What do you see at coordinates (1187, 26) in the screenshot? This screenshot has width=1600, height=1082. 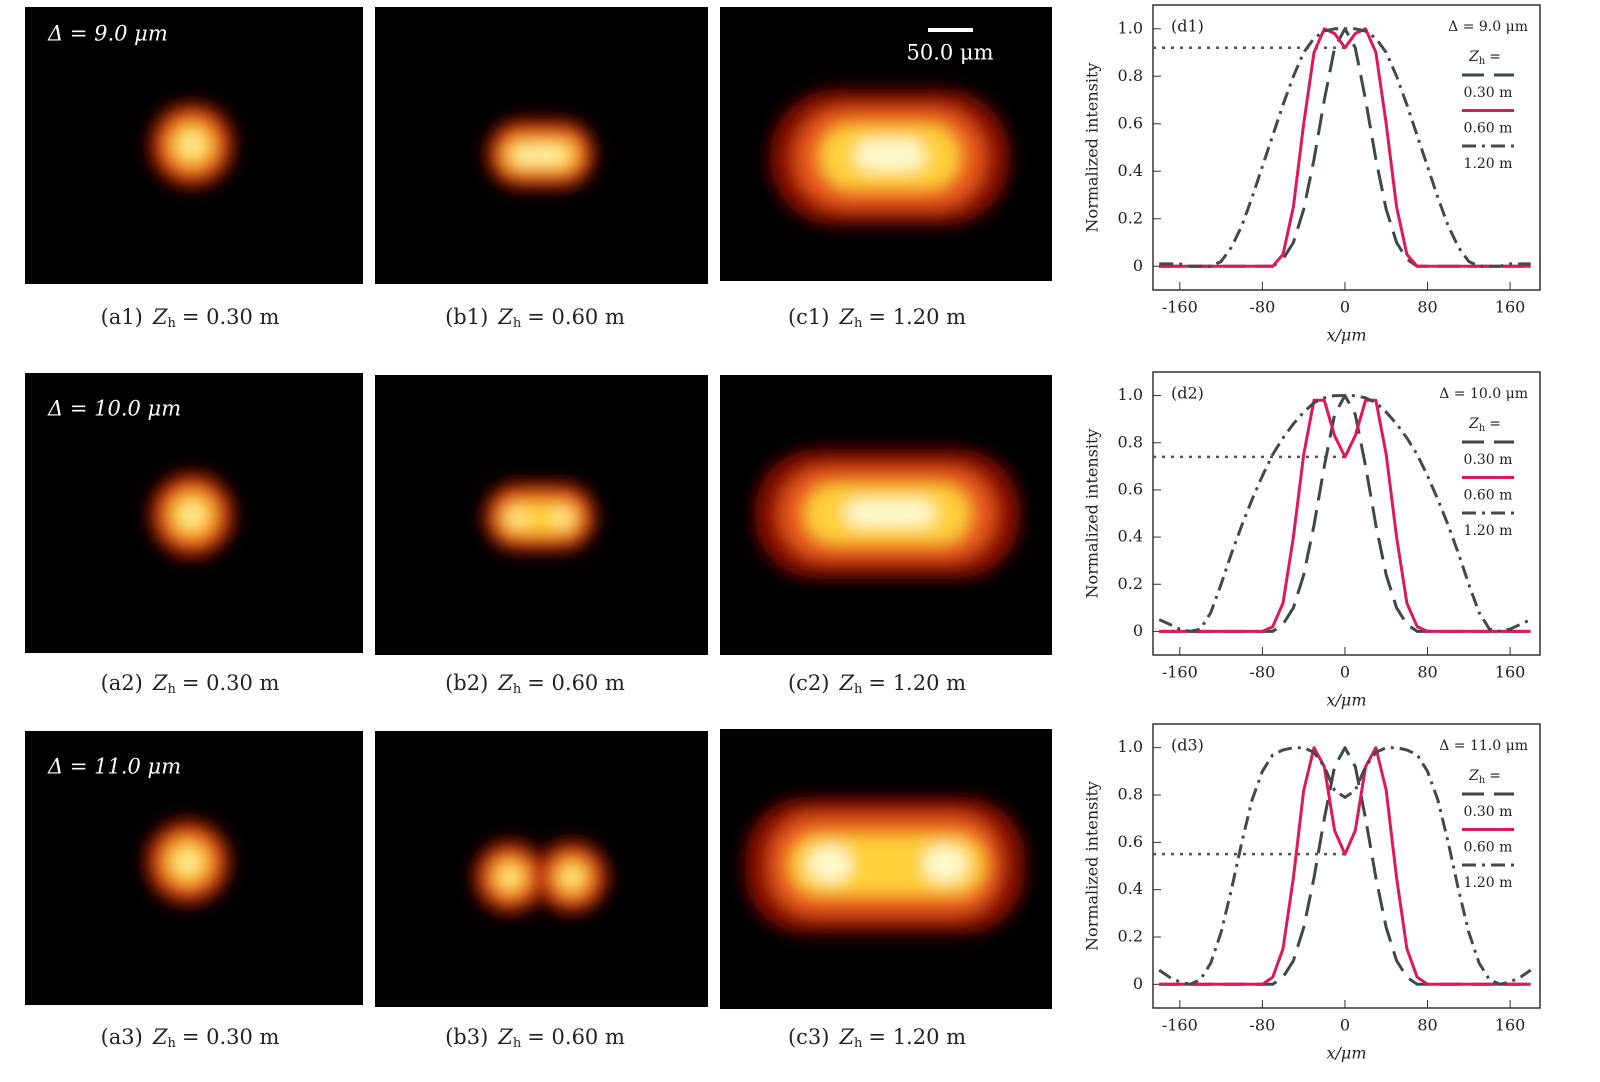 I see `panel-label: (d1)` at bounding box center [1187, 26].